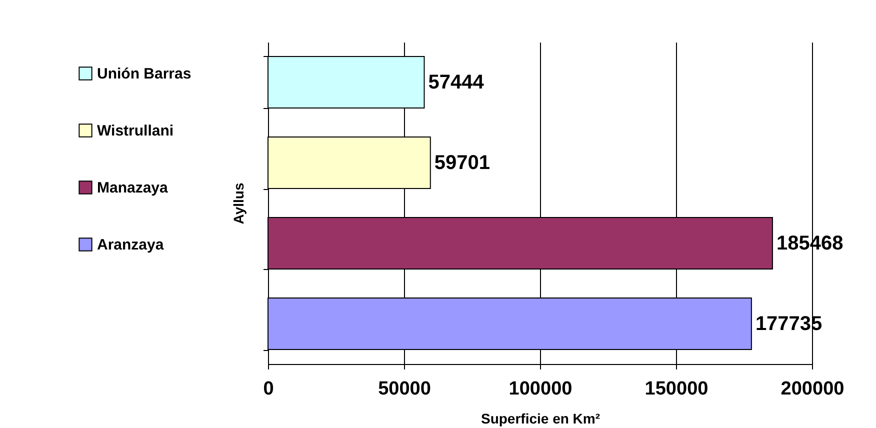  I want to click on x-tick-label: 200000, so click(812, 389).